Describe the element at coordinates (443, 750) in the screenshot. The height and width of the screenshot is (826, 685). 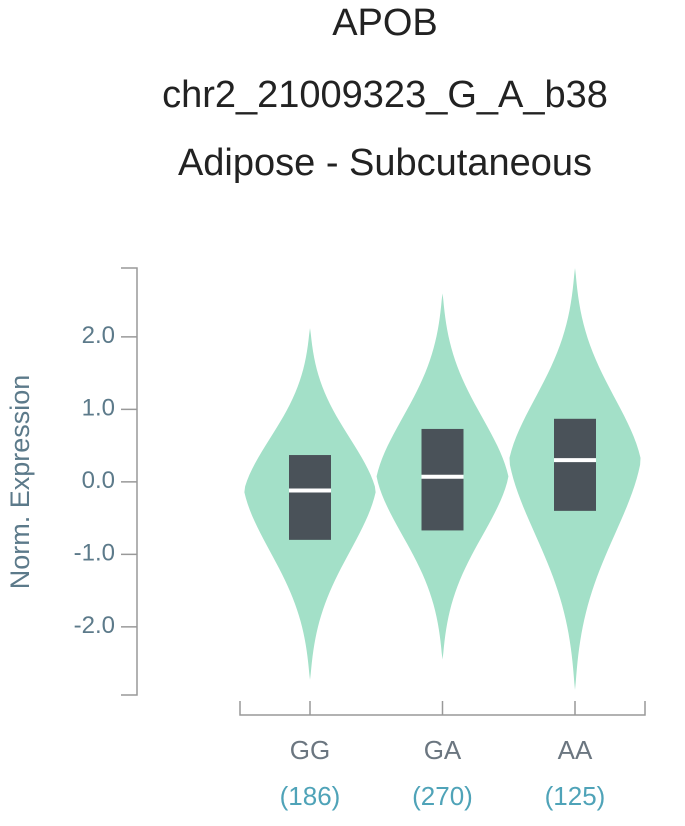
I see `x-tick-label: GA` at that location.